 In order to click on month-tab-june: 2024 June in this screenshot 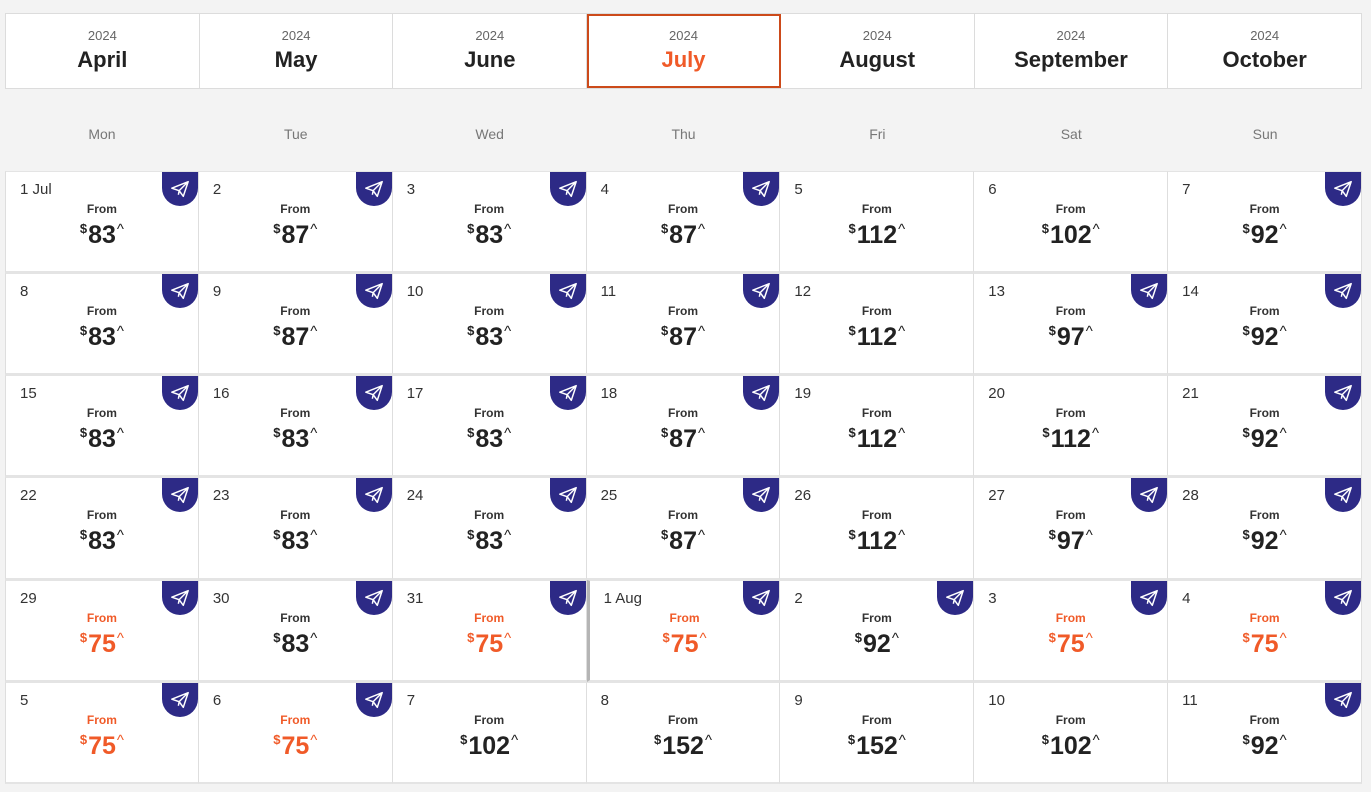, I will do `click(490, 51)`.